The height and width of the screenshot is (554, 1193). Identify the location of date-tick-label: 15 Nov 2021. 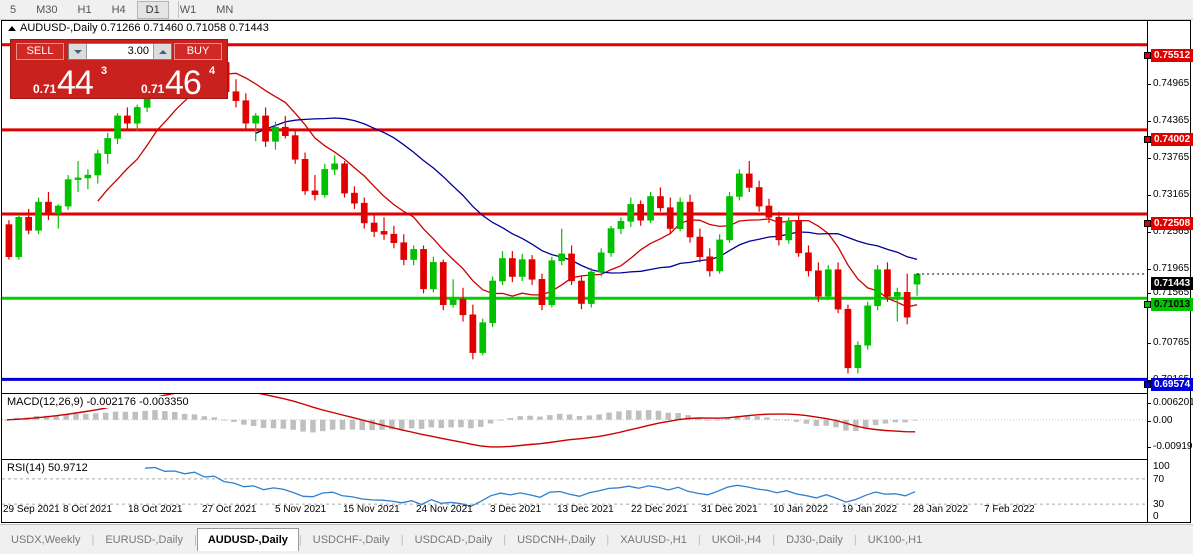
(371, 509).